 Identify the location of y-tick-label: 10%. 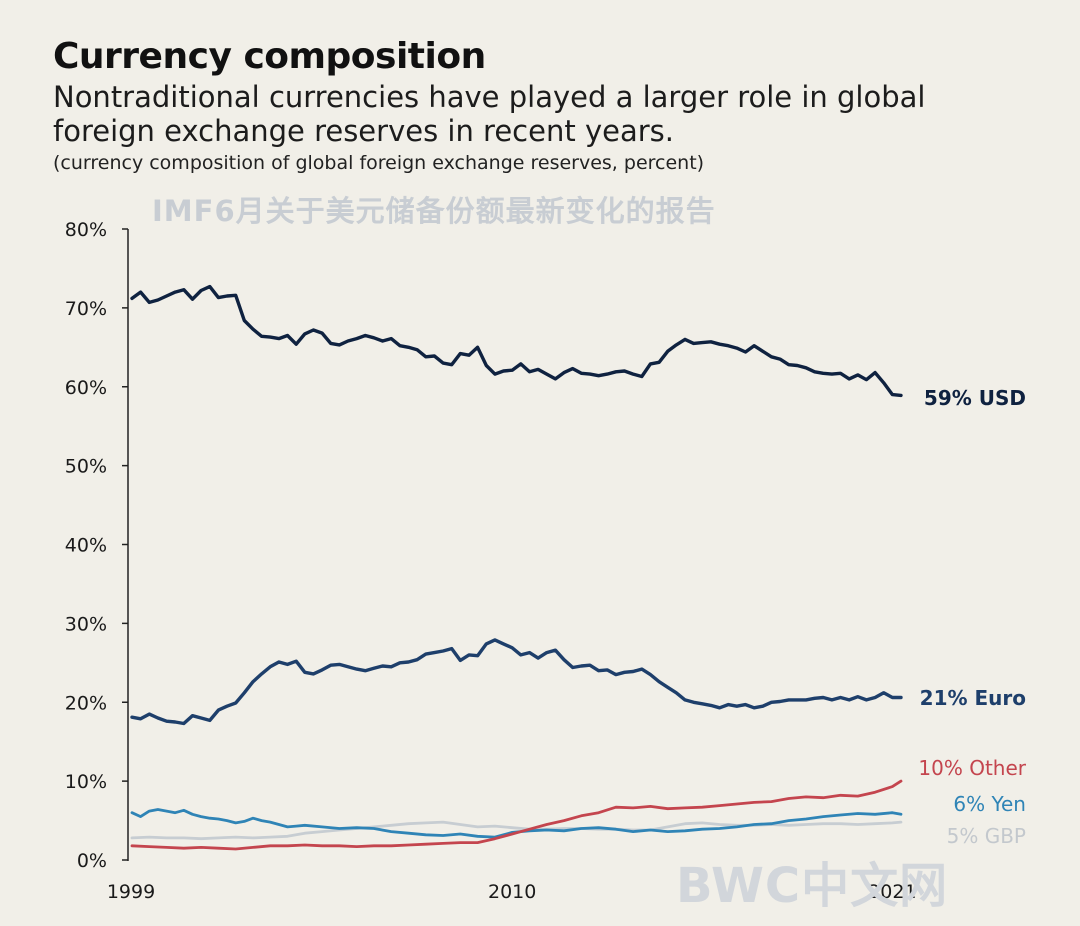
(86, 782).